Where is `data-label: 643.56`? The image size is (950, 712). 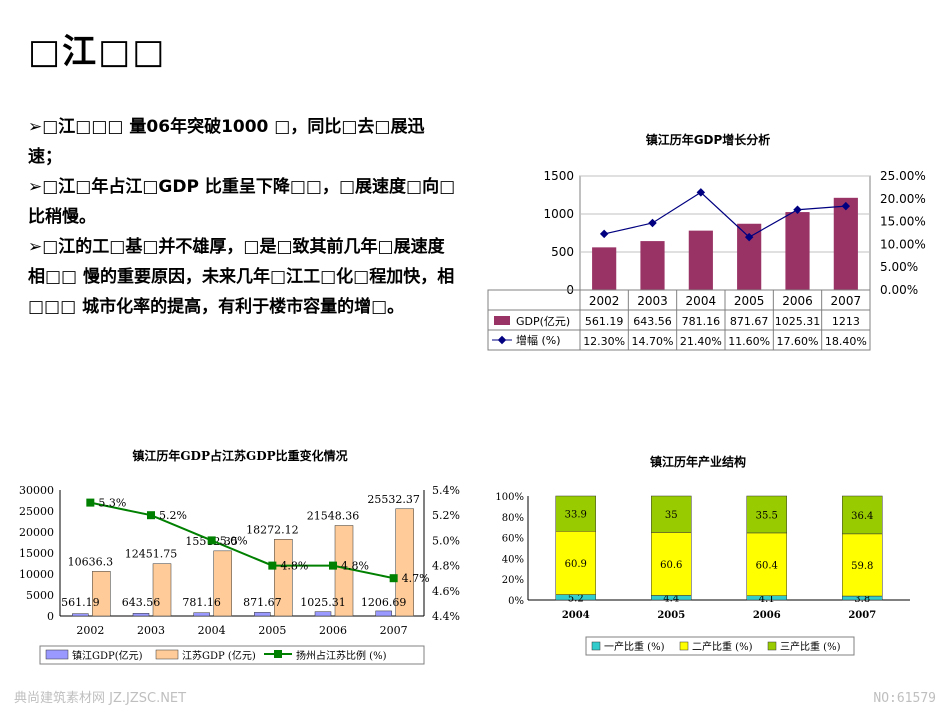
data-label: 643.56 is located at coordinates (141, 602).